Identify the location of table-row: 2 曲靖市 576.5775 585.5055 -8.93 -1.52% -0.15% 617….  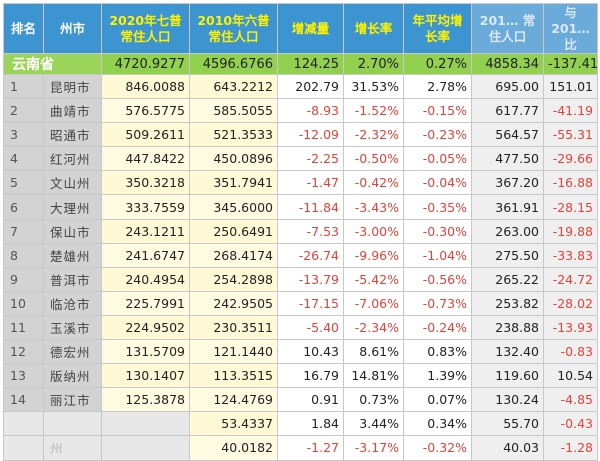
(300, 111).